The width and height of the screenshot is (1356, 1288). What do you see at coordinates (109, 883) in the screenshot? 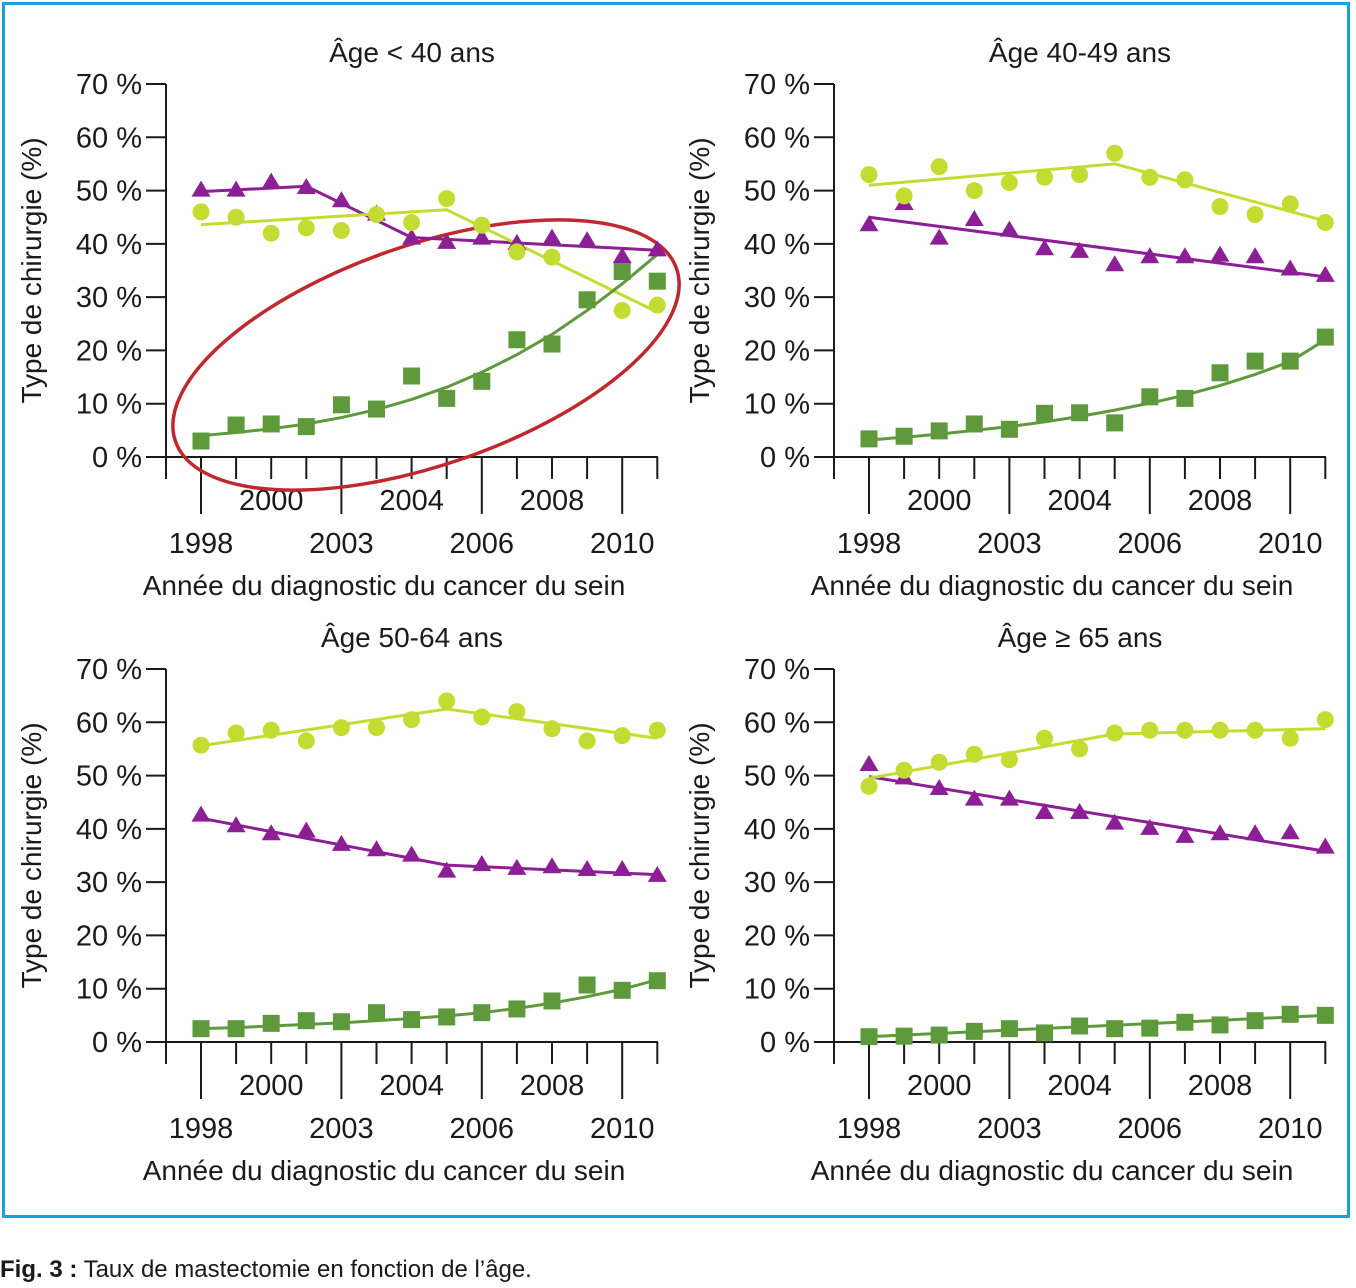
I see `y-tick-label: 30 %` at bounding box center [109, 883].